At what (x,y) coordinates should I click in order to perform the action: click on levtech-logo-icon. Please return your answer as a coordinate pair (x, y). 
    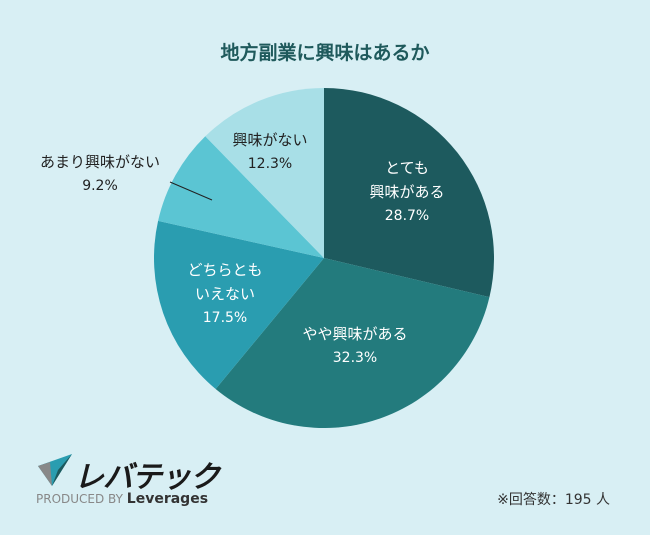
    Looking at the image, I should click on (55, 470).